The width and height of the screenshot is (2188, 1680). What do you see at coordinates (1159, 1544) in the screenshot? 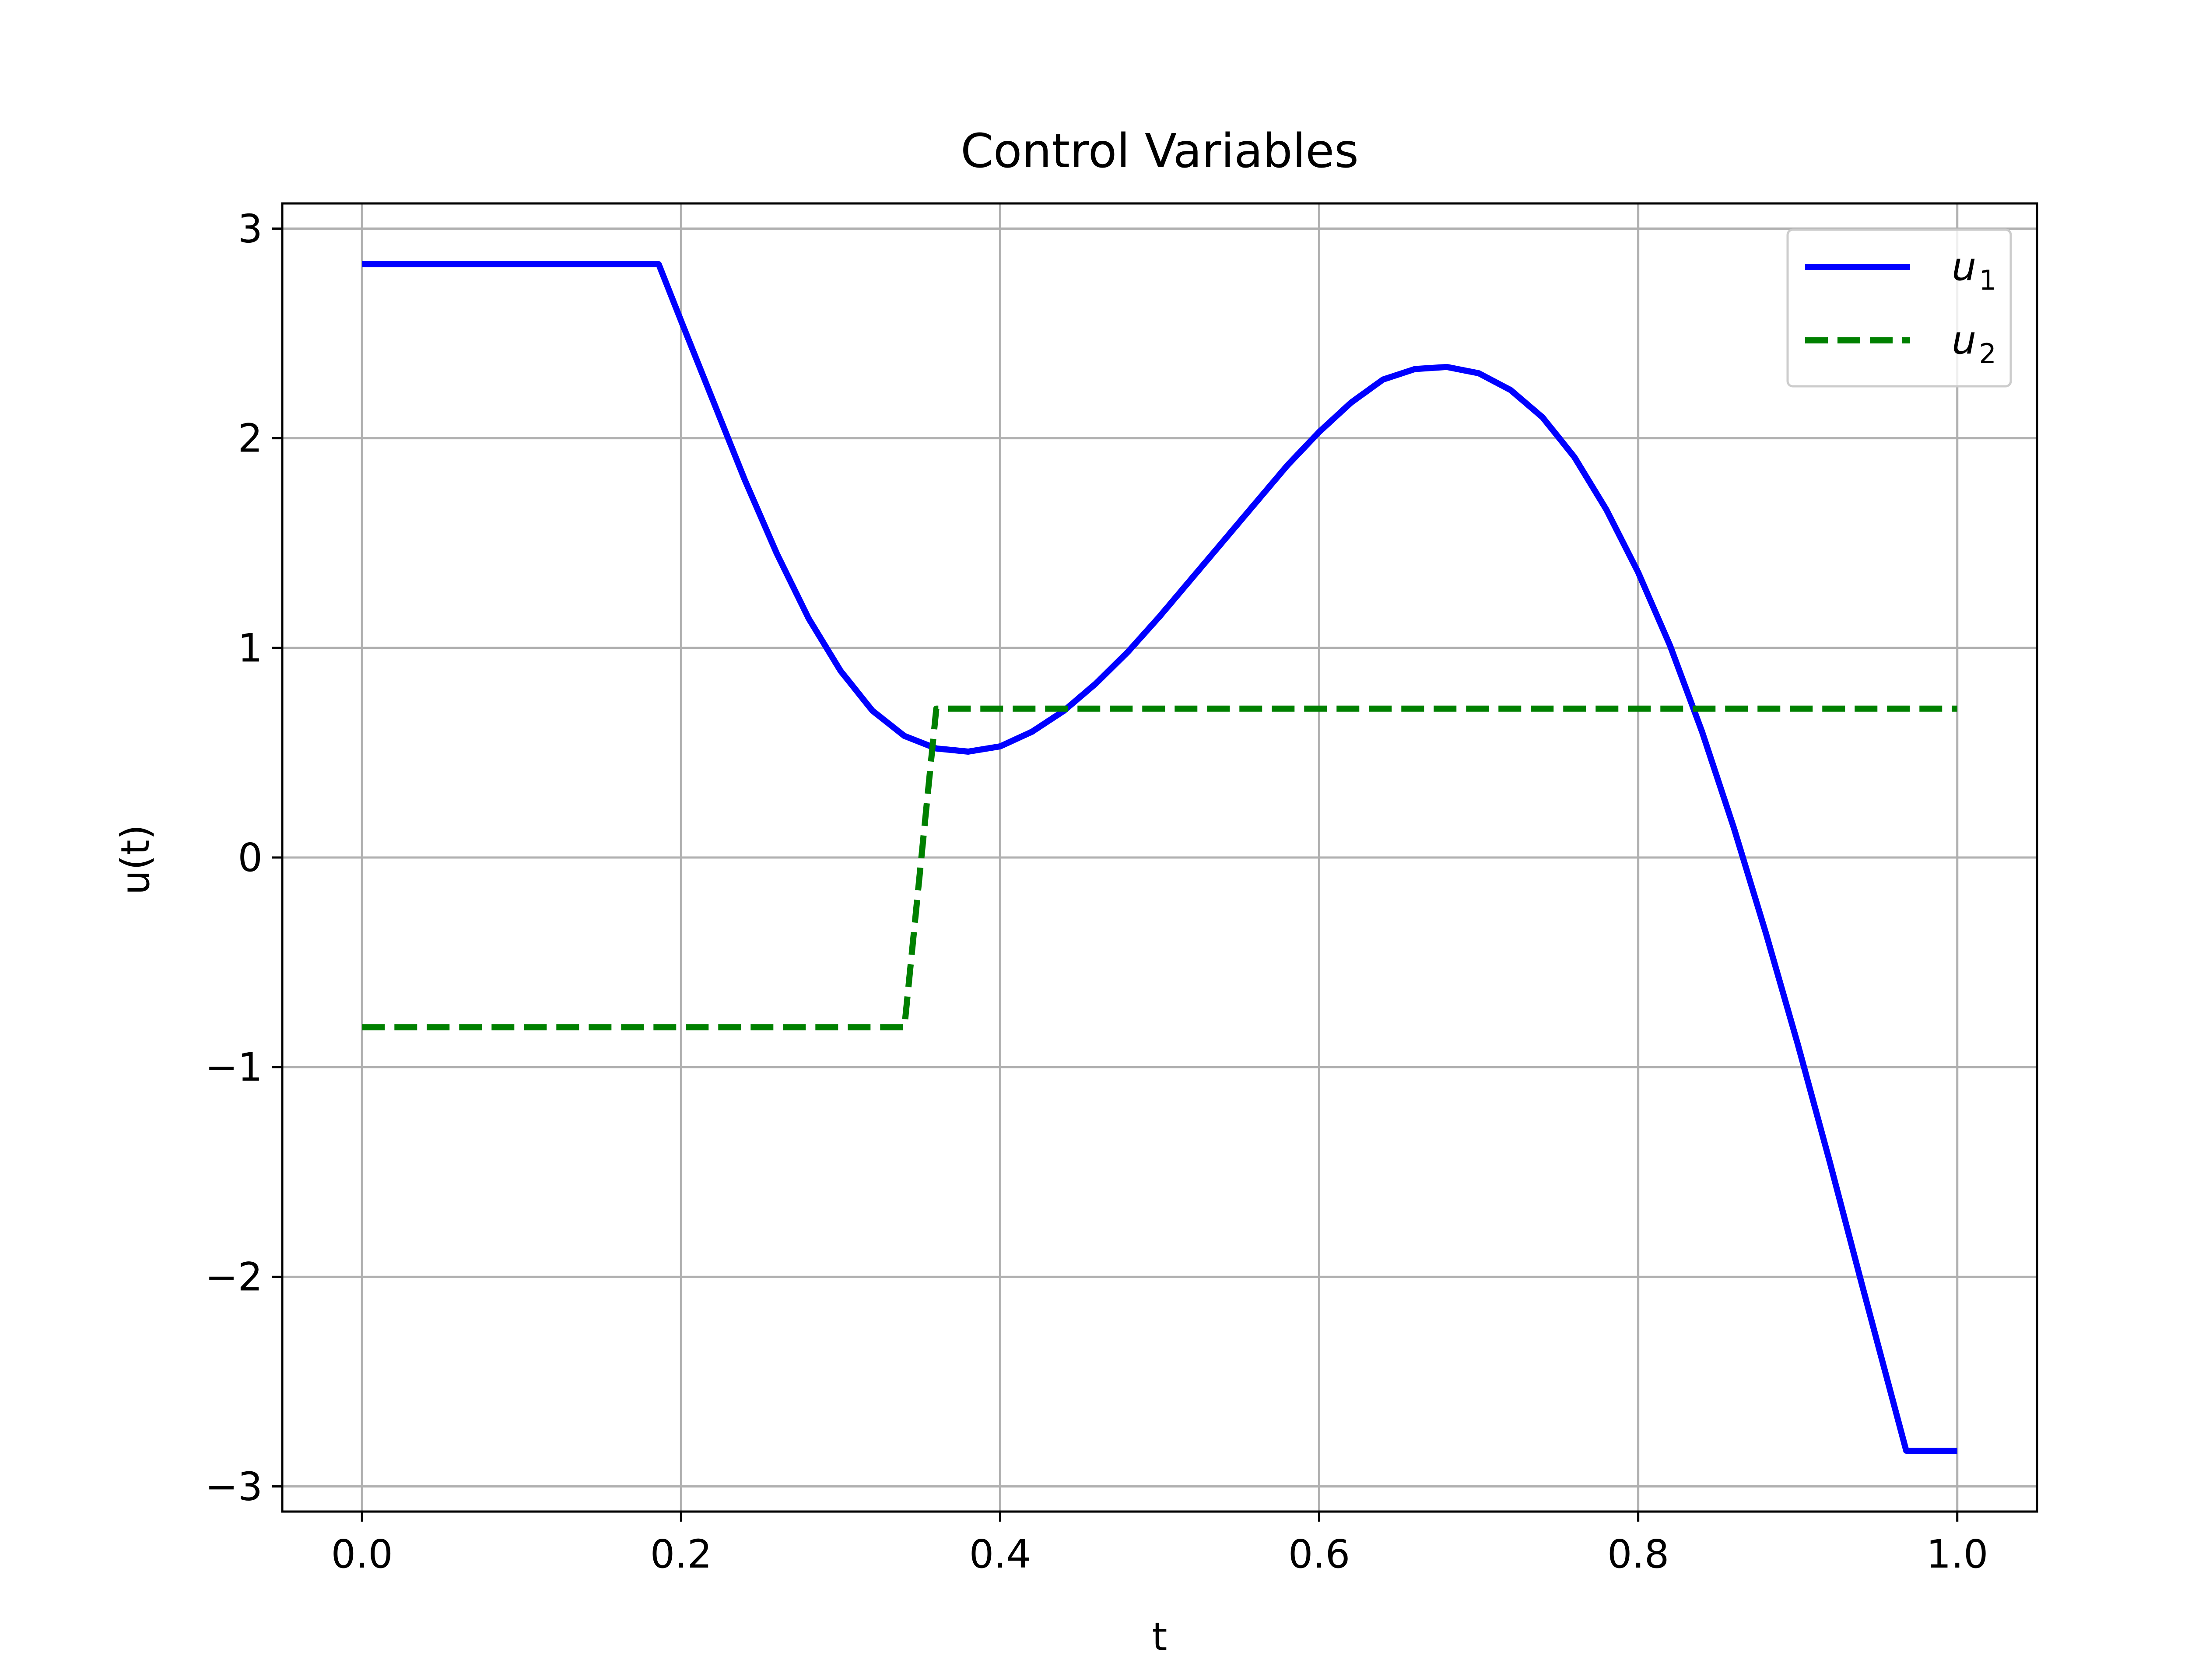
I see `x-axis-ticks: 0.0 0.2 0.4 0.6 0.8 1.0` at bounding box center [1159, 1544].